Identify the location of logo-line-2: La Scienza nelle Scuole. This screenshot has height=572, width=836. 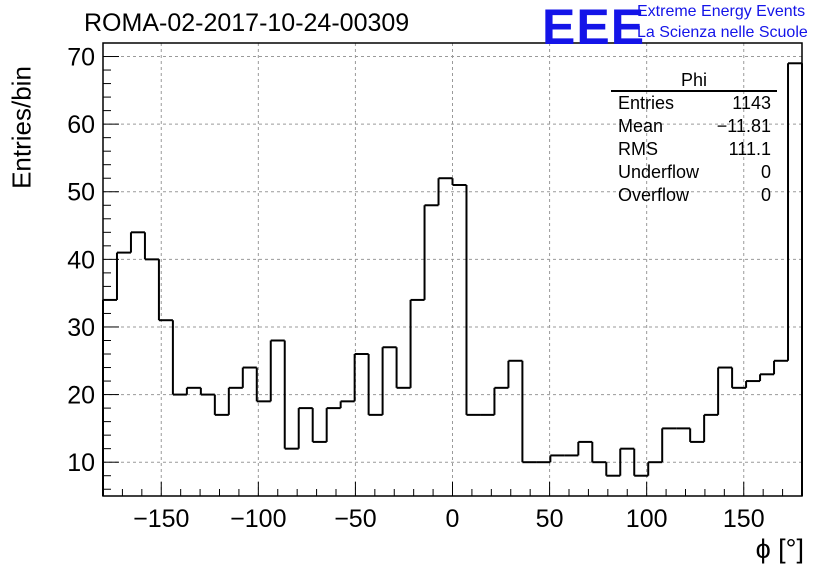
(722, 32).